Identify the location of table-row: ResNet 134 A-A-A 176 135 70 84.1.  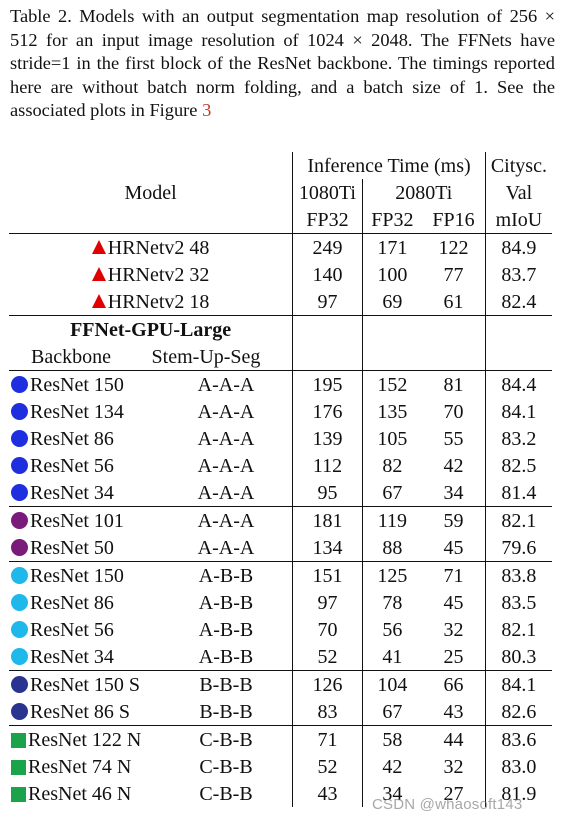
(280, 411).